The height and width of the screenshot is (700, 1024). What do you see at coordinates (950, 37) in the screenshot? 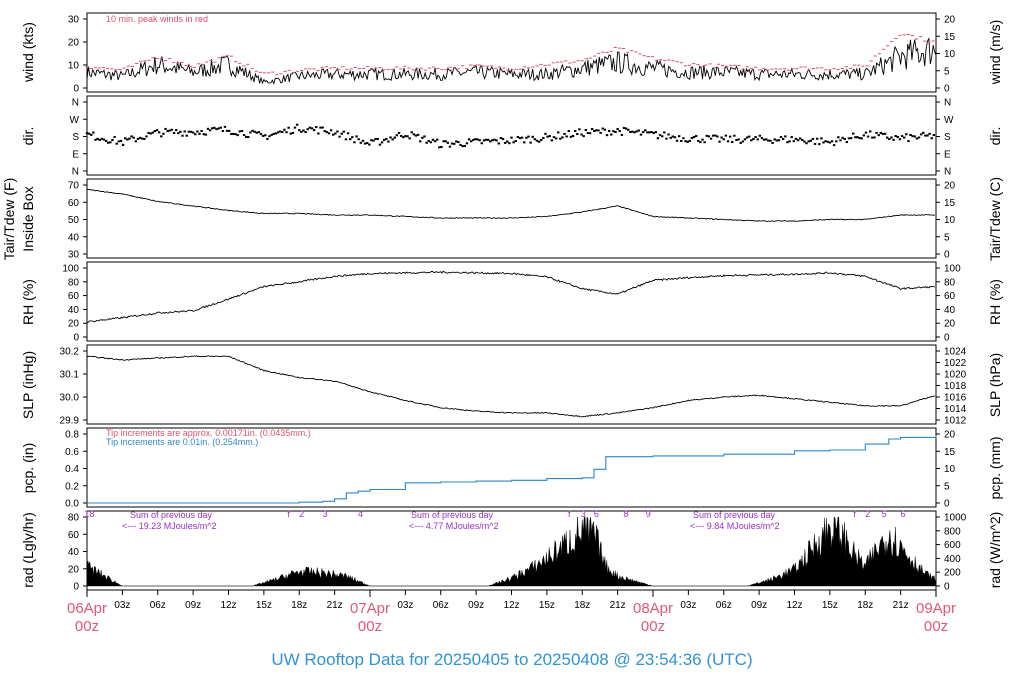
I see `wind-right-tick-label: 15` at bounding box center [950, 37].